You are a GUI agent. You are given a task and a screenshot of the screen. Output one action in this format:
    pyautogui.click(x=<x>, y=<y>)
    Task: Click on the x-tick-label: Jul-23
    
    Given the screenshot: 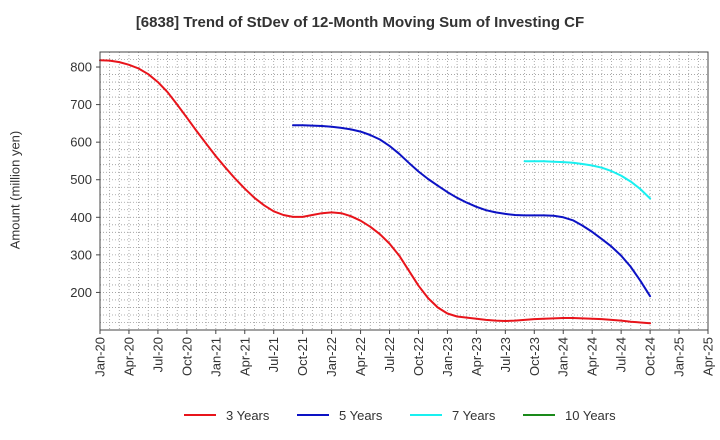 What is the action you would take?
    pyautogui.click(x=505, y=354)
    